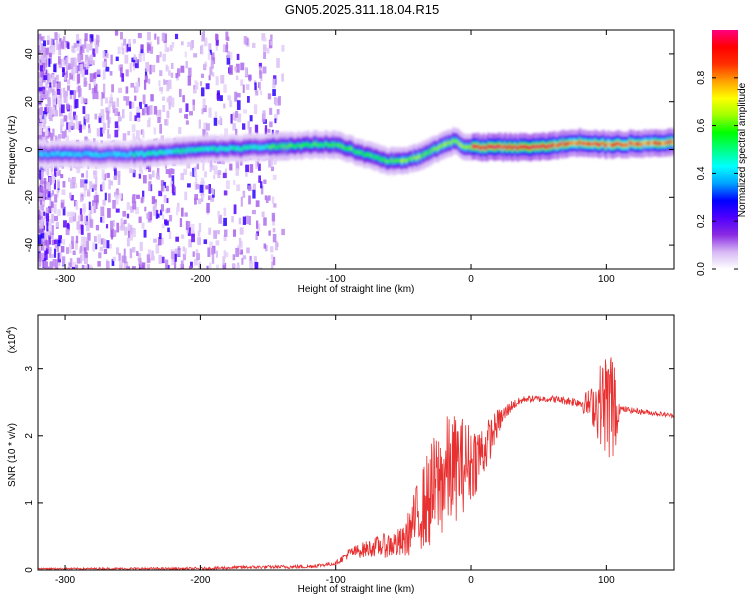  Describe the element at coordinates (29, 436) in the screenshot. I see `y-tick-label: 2` at that location.